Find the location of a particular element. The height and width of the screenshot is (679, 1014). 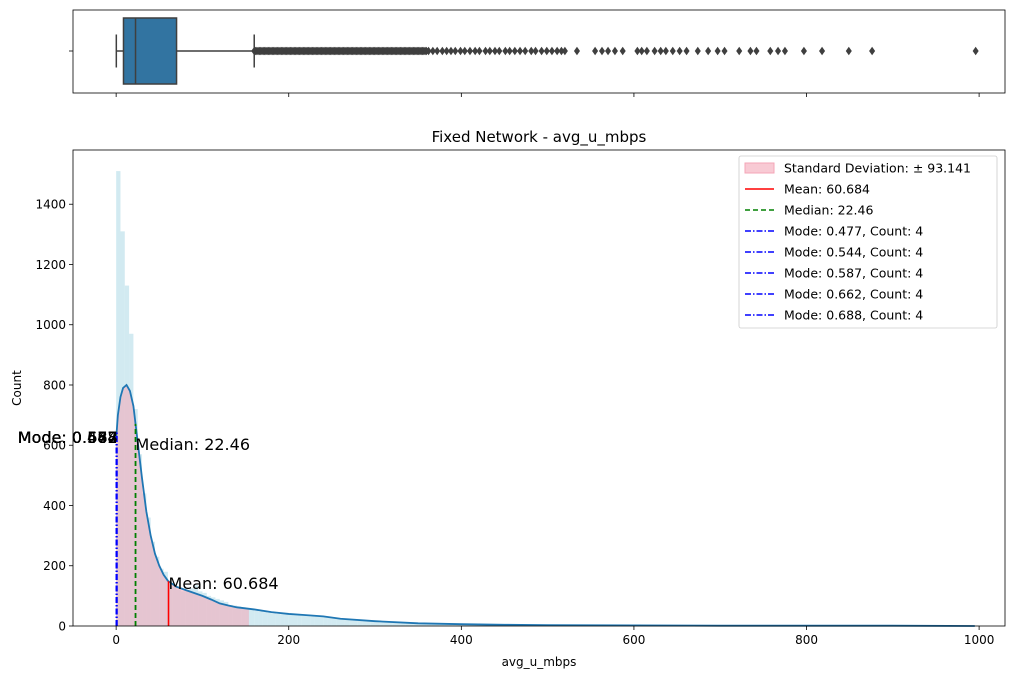

mode-annotation: Mode: 0.477 is located at coordinates (68, 437).